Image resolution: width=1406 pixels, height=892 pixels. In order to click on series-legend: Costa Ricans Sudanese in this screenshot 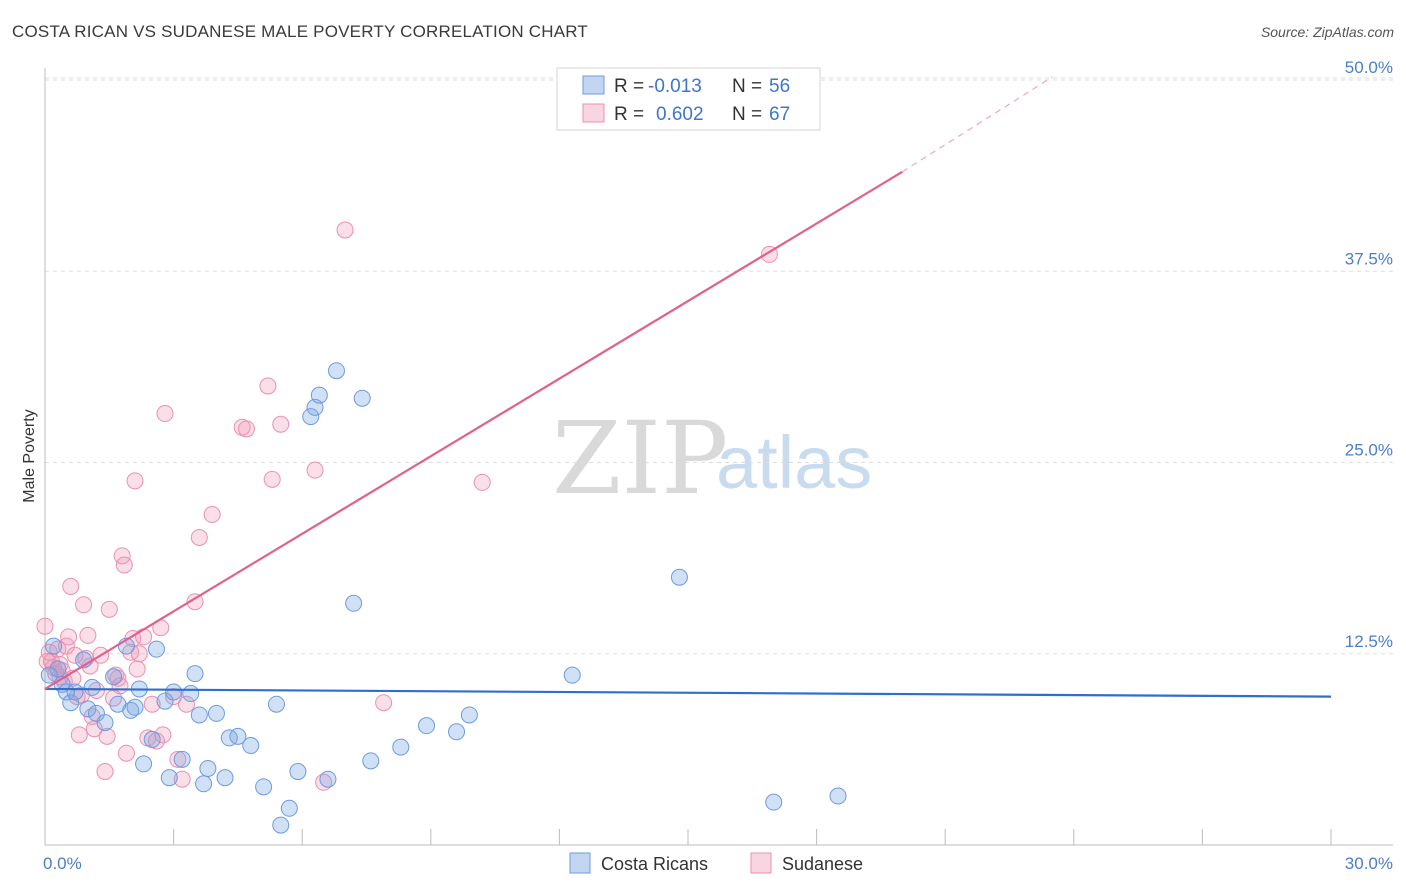, I will do `click(716, 863)`.